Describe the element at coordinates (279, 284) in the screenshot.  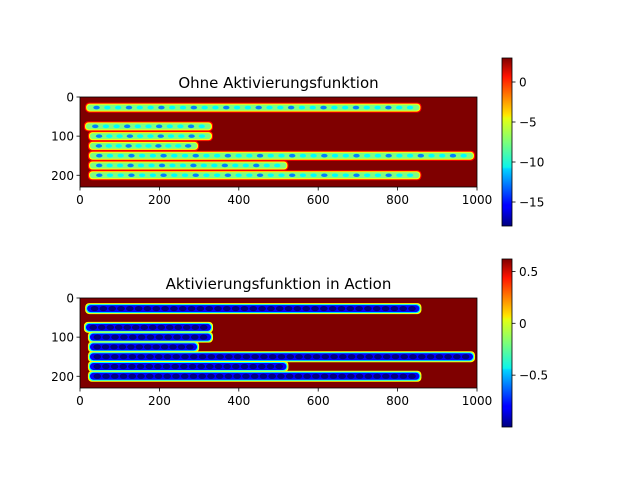
I see `chart-title: Aktivierungsfunktion in Action` at that location.